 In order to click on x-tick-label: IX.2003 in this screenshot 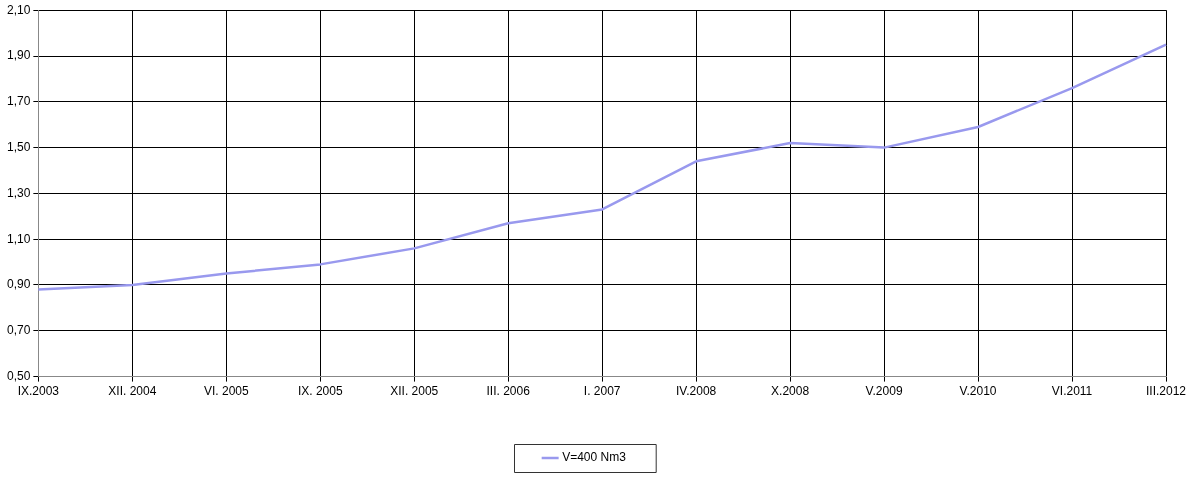, I will do `click(38, 391)`.